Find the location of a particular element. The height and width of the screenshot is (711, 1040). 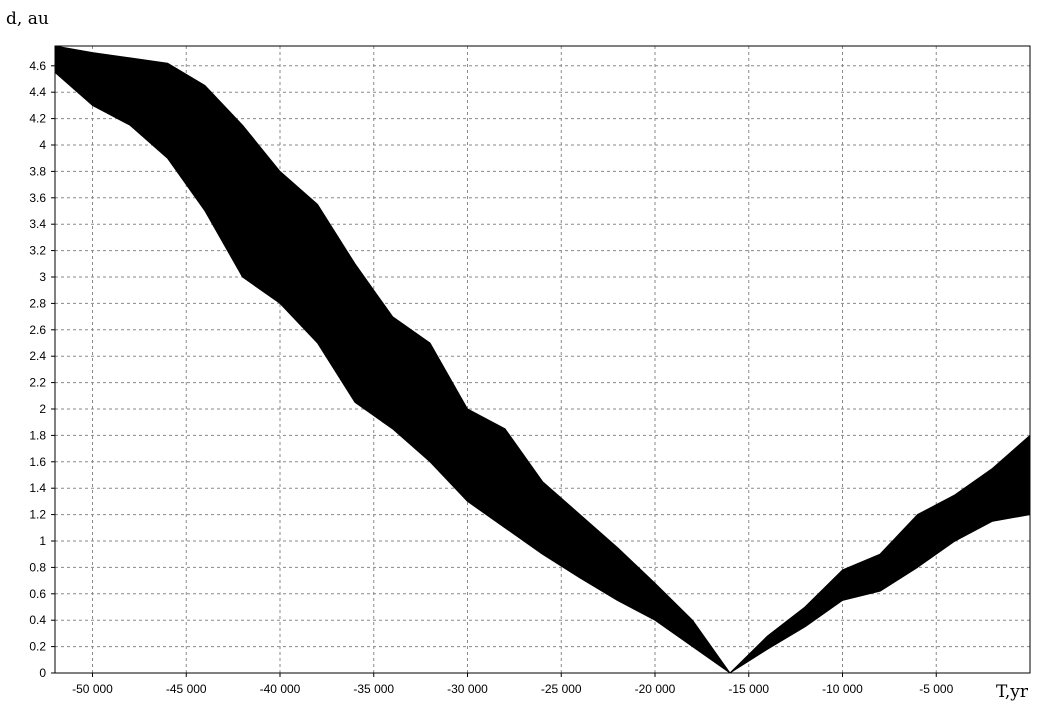

y-tick-label: 1.2 is located at coordinates (37, 515).